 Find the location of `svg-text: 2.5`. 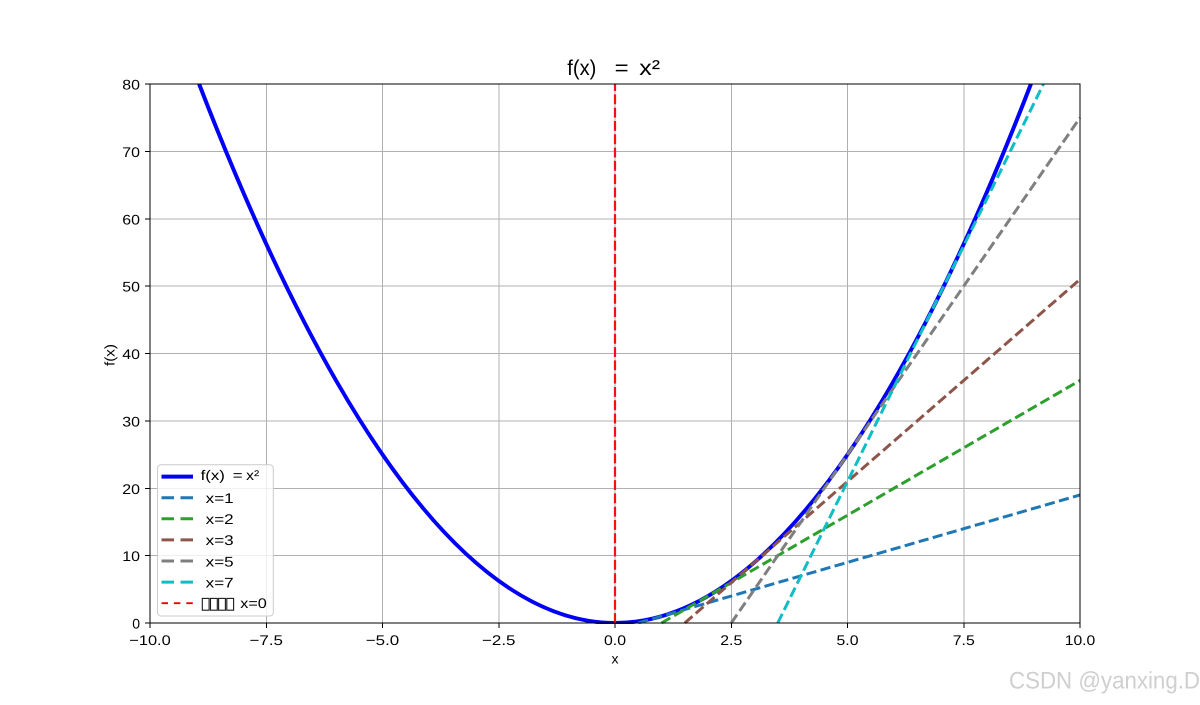

svg-text: 2.5 is located at coordinates (731, 640).